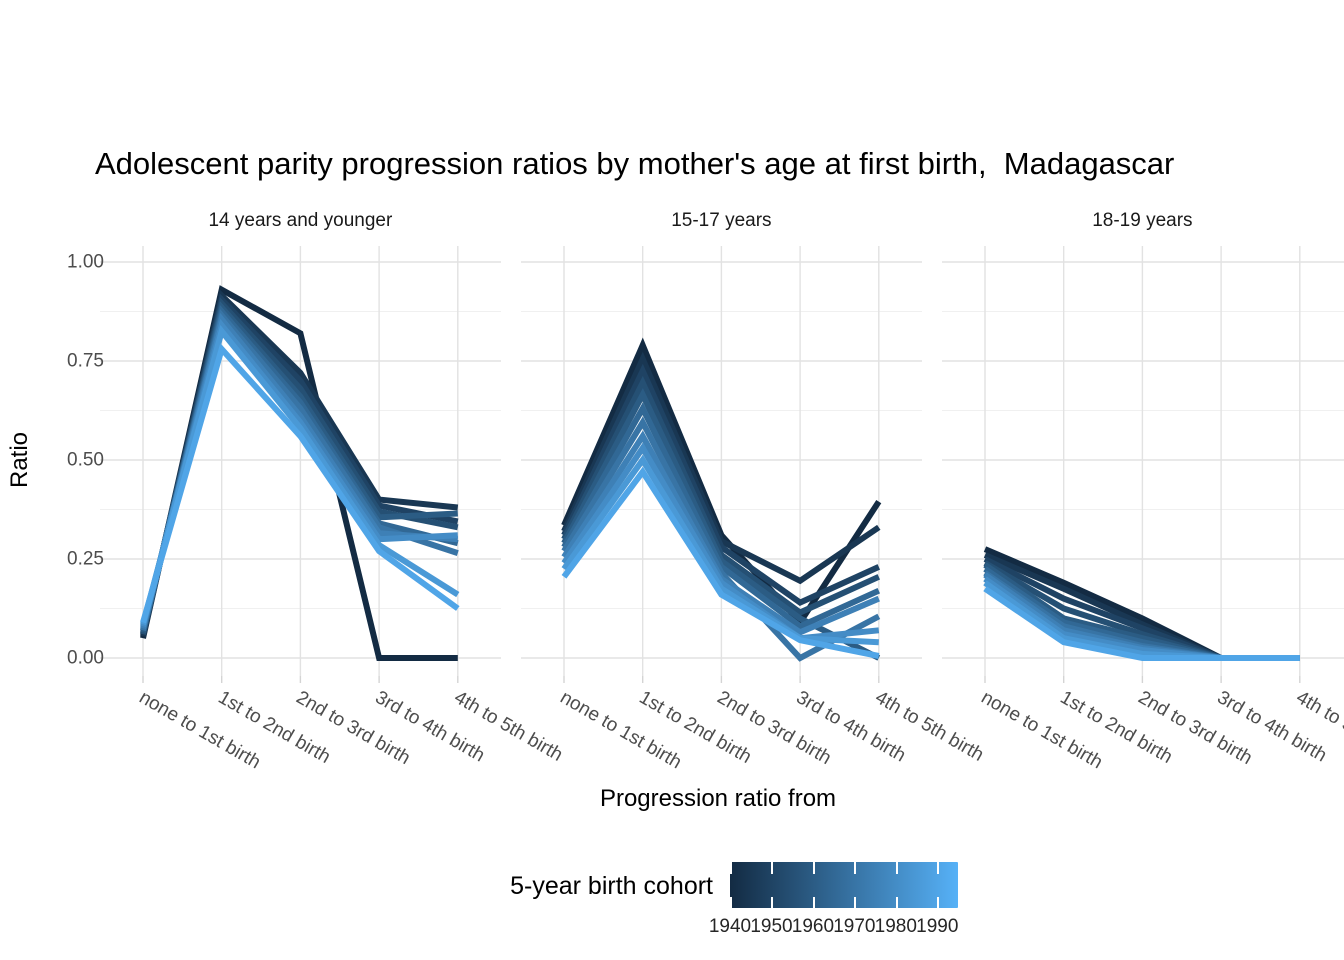 This screenshot has height=960, width=1344. Describe the element at coordinates (1142, 220) in the screenshot. I see `facet-label: 18-19 years` at that location.